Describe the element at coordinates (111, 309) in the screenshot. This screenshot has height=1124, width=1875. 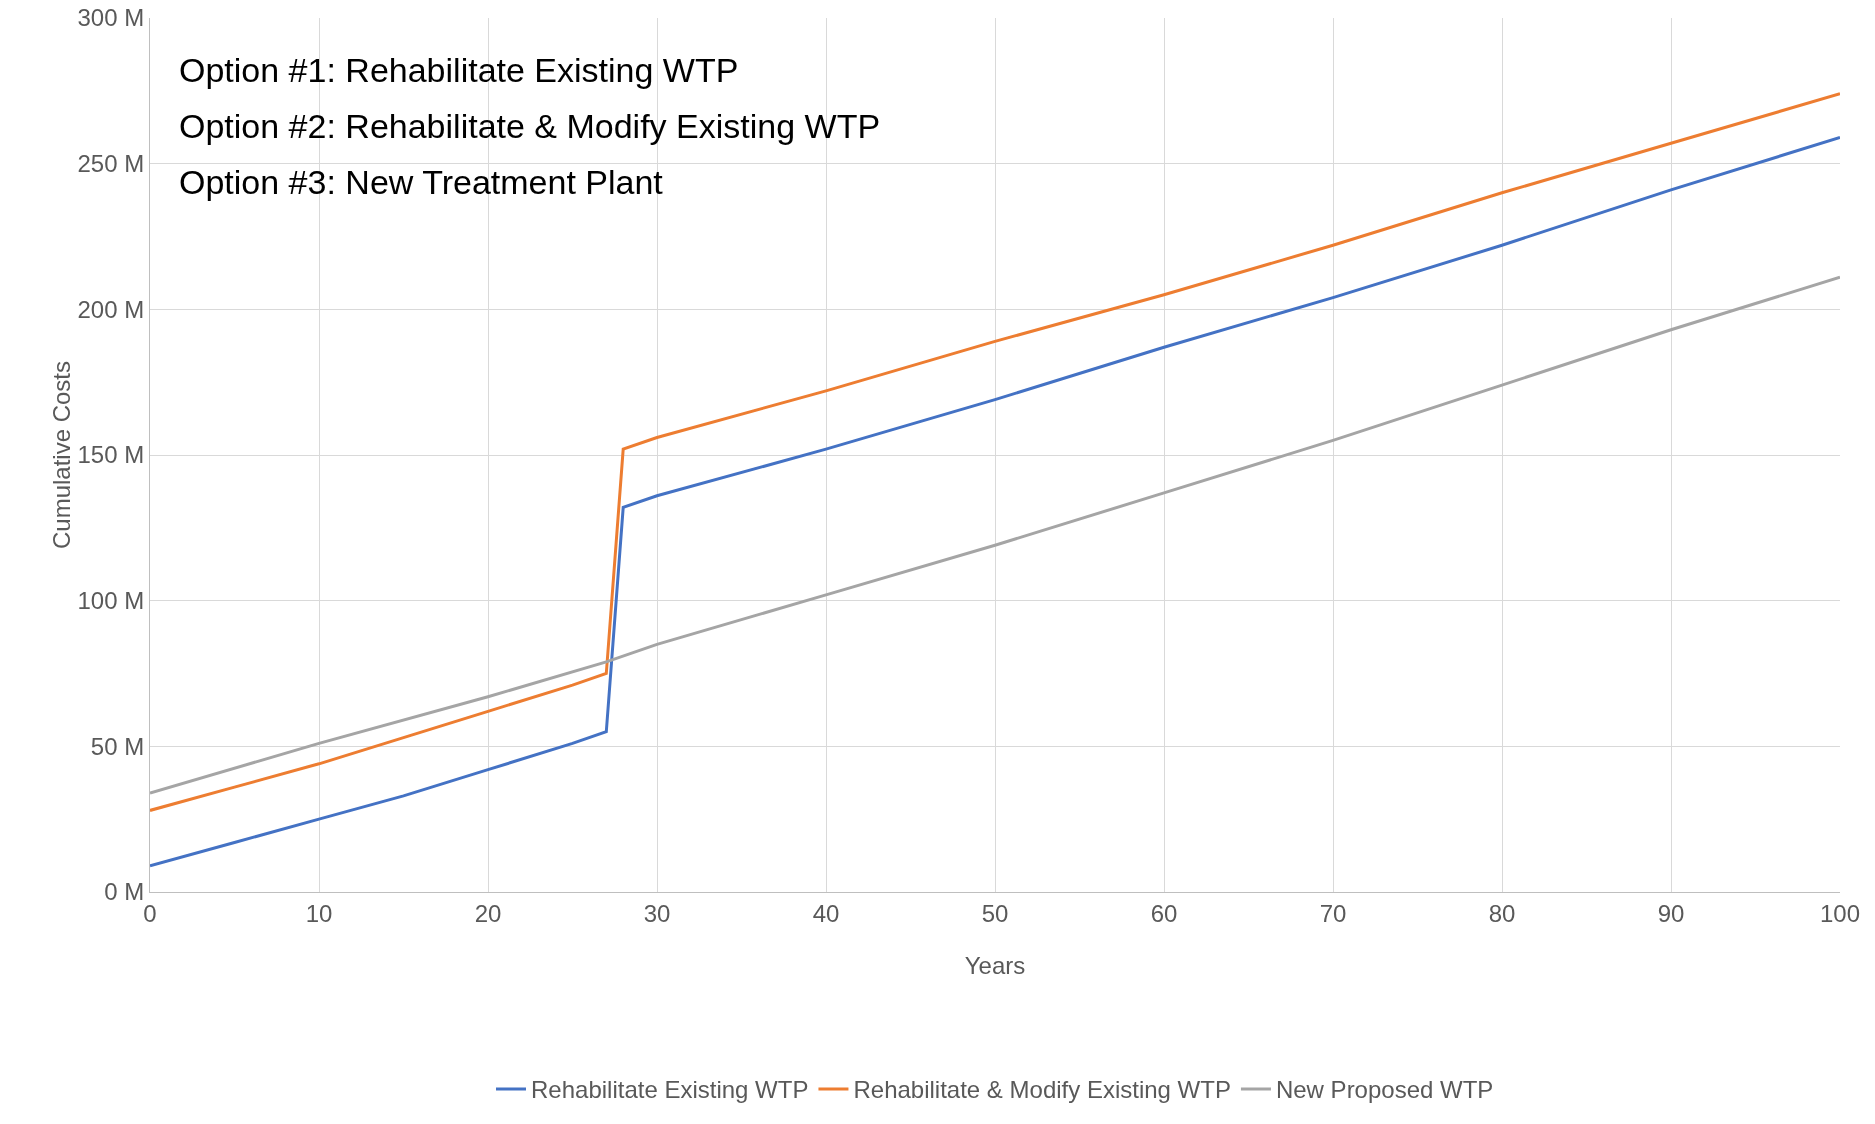
I see `y-tick-label: 200 M` at that location.